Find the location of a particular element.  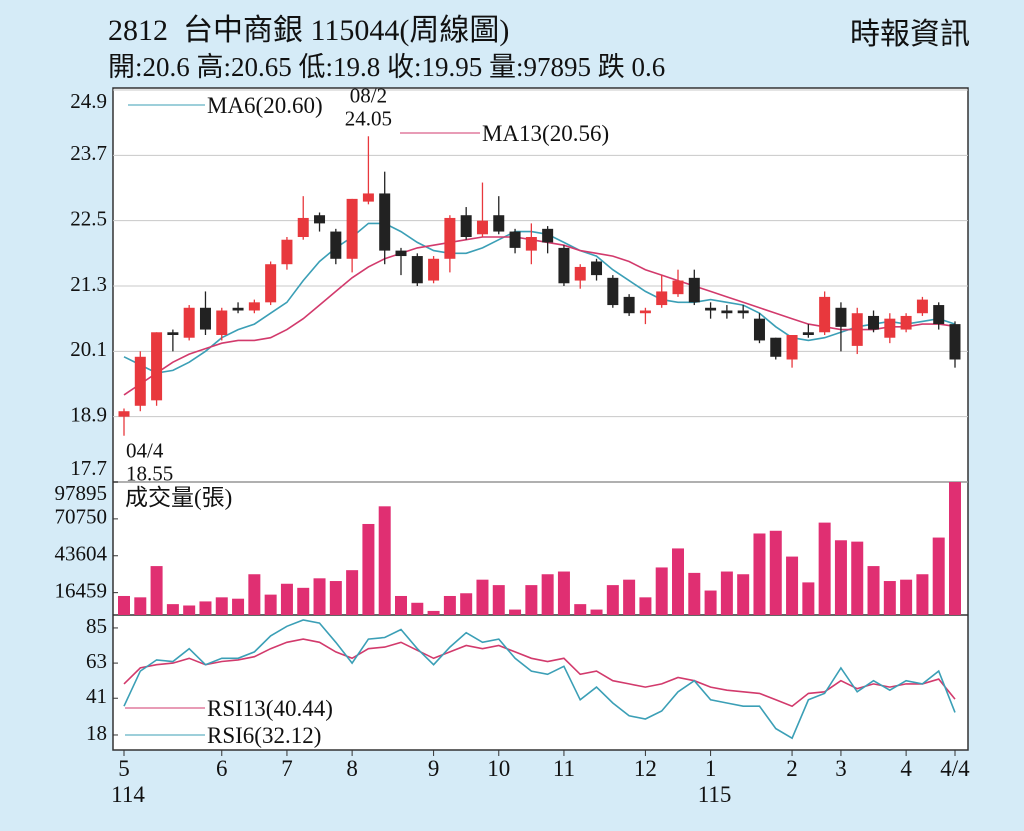

source: 時報資訊 is located at coordinates (910, 34).